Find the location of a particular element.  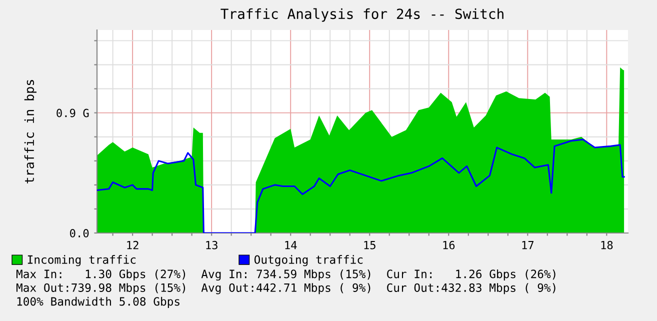

text: Max In: 1.30 Gbps (27%) Avg In: 734.59 Mbps (15%) Cur In: 1.26 Gbps (26%) is located at coordinates (286, 275).